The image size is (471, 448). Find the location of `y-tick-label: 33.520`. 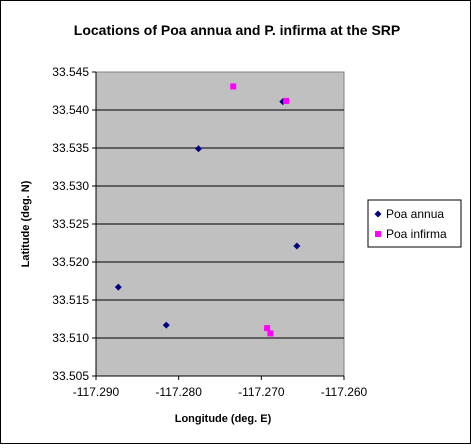

y-tick-label: 33.520 is located at coordinates (70, 262).